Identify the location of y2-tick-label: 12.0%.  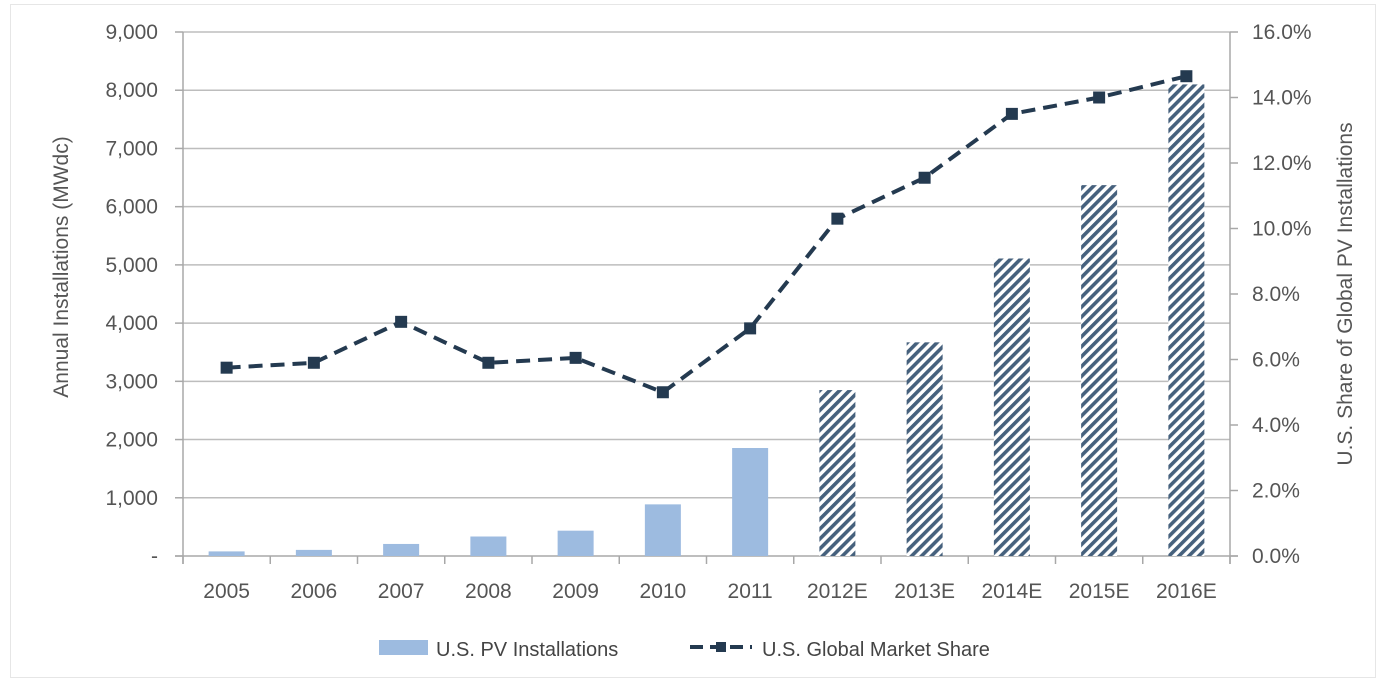
(1282, 163).